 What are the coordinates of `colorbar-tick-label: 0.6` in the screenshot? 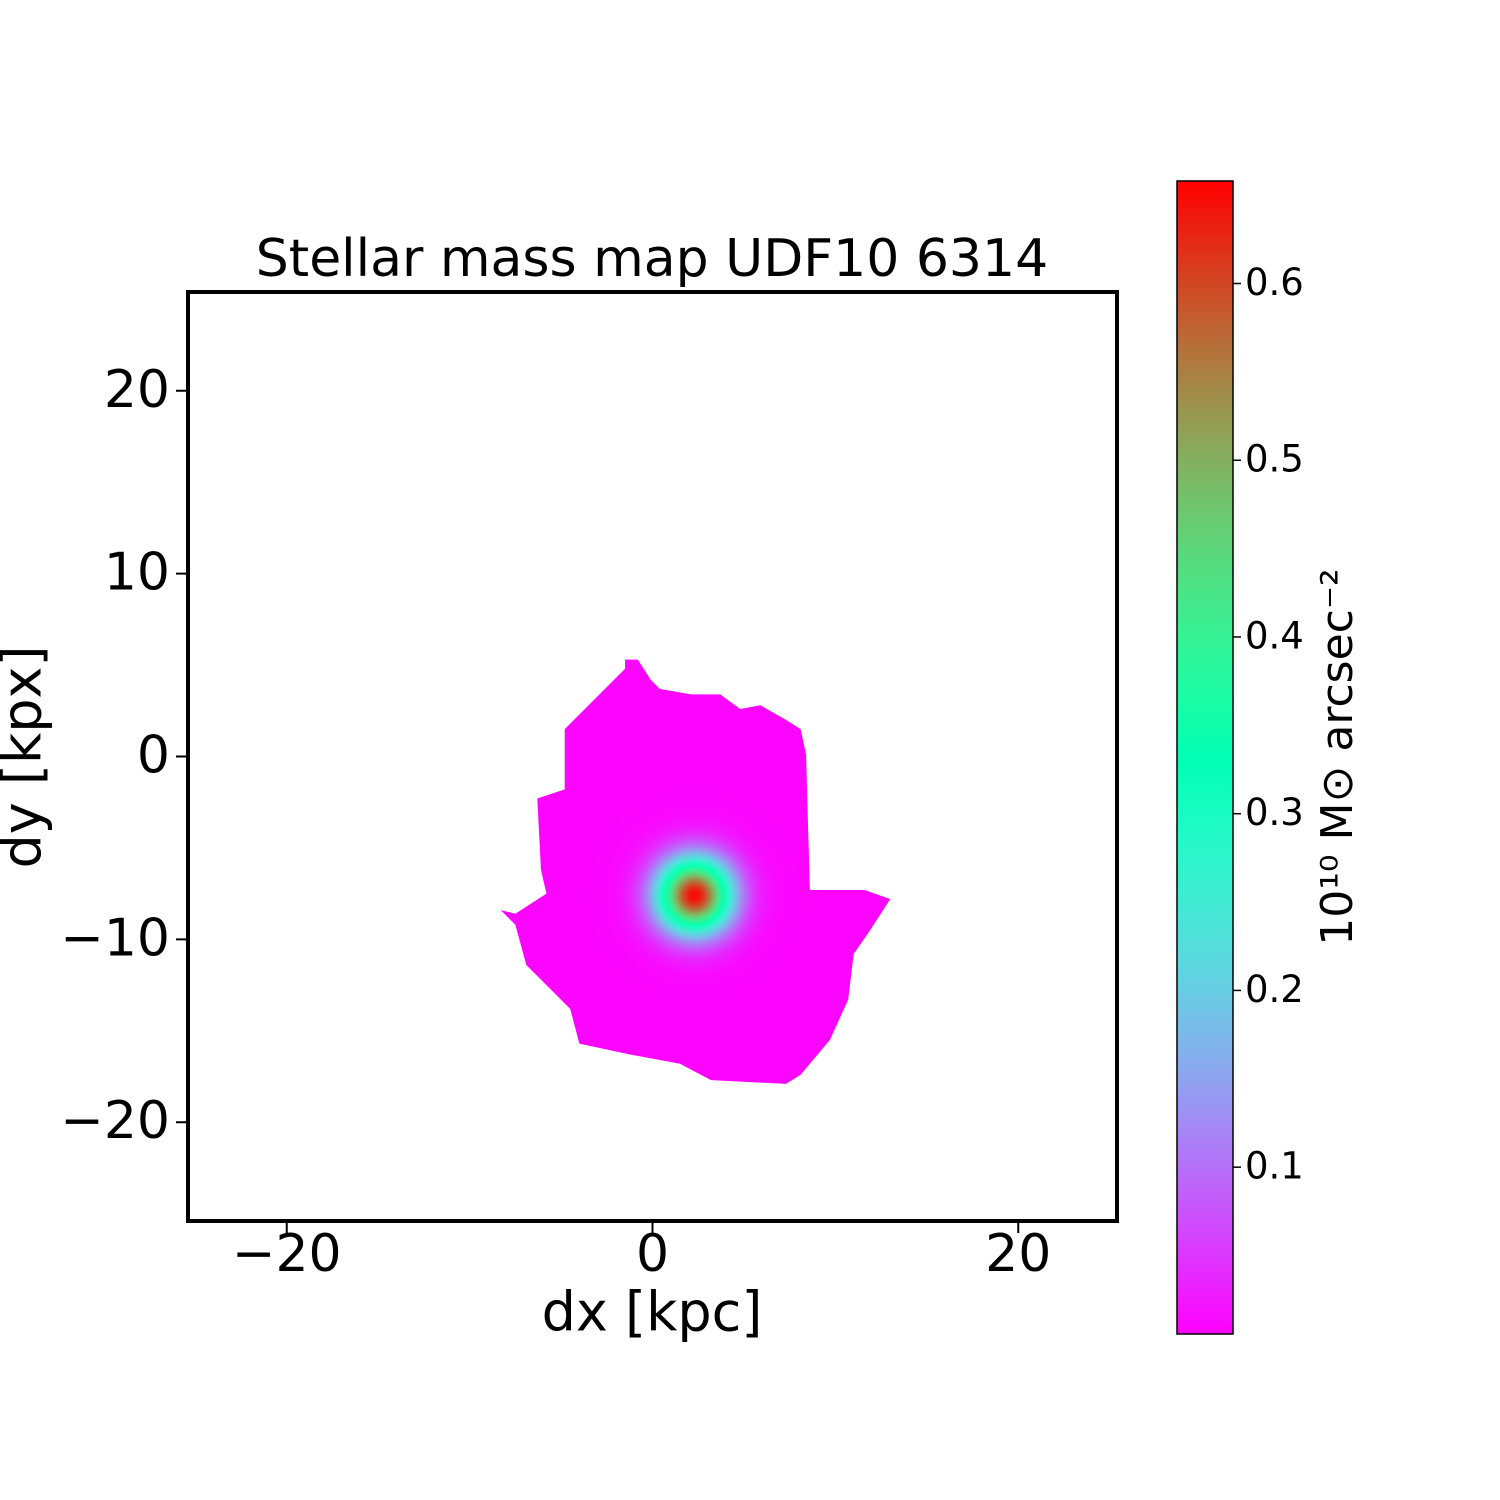 It's located at (1274, 282).